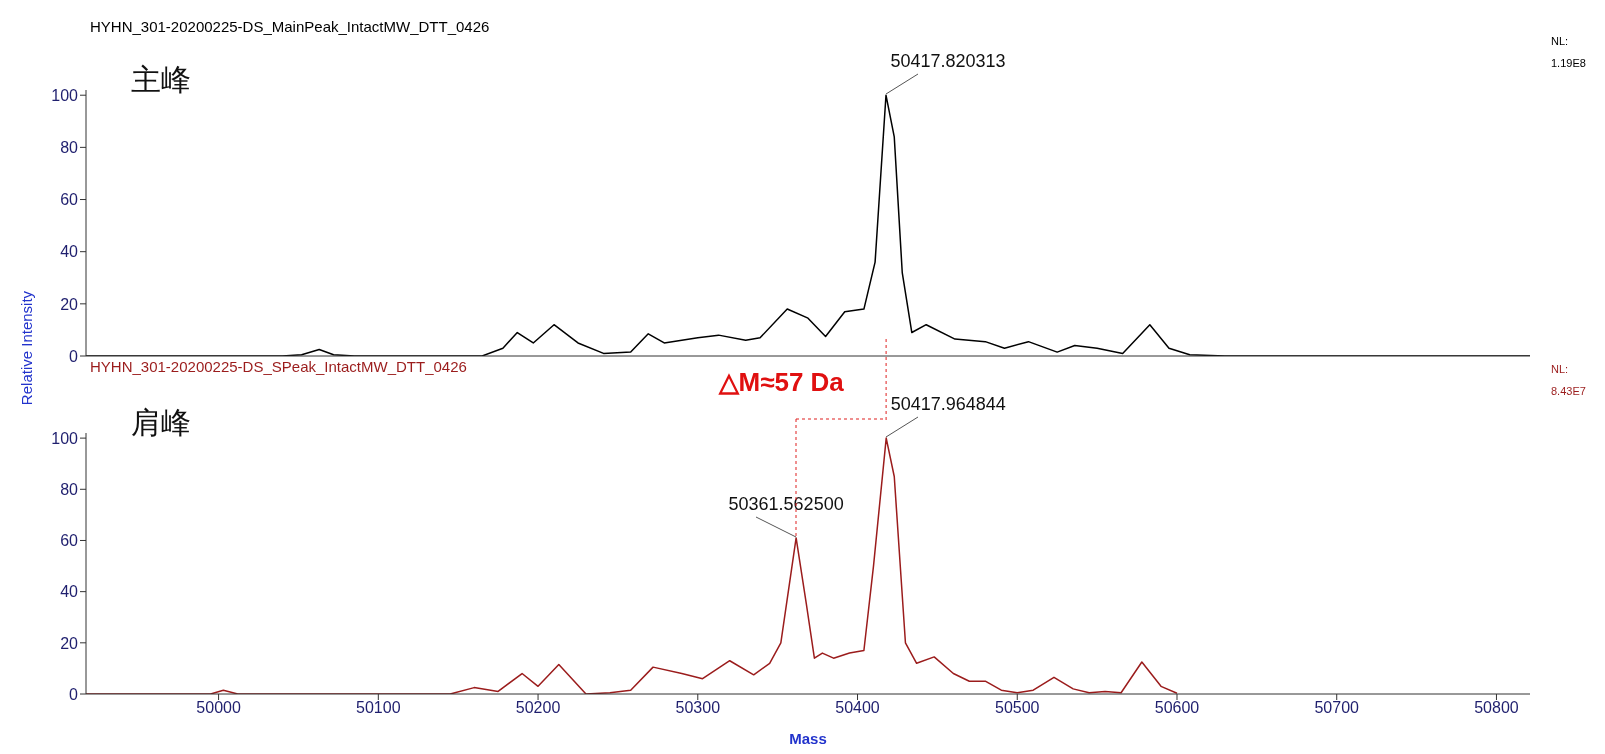 This screenshot has width=1605, height=754. Describe the element at coordinates (26, 348) in the screenshot. I see `y-axis-title: Relative Intensity` at that location.